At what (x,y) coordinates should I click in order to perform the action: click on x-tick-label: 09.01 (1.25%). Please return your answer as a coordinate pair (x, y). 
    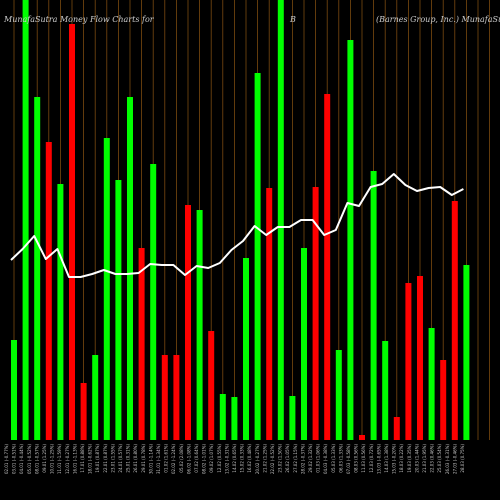
    Looking at the image, I should click on (44, 458).